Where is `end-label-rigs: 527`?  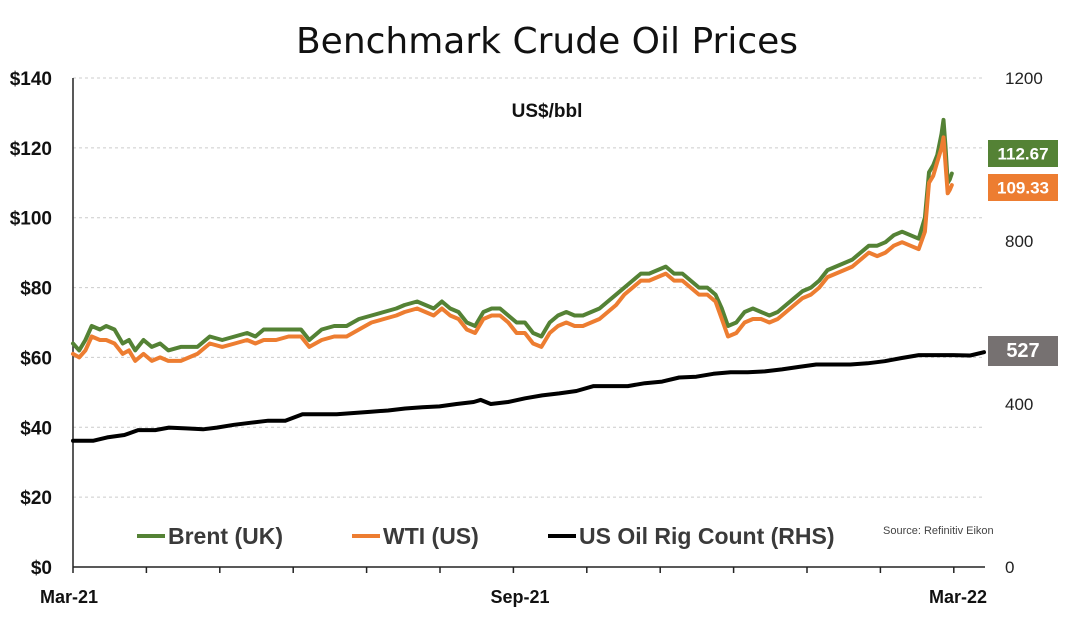 end-label-rigs: 527 is located at coordinates (1022, 351).